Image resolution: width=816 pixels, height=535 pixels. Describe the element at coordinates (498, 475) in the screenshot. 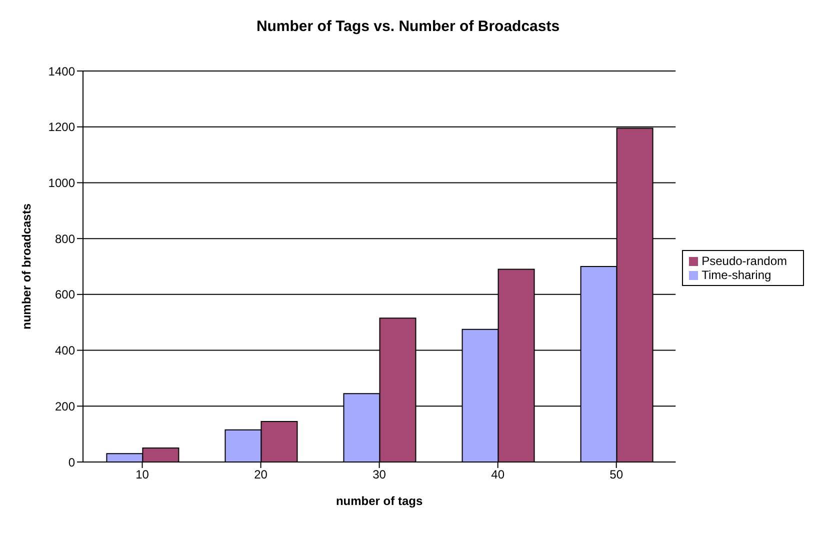

I see `x-tick-label: 40` at that location.